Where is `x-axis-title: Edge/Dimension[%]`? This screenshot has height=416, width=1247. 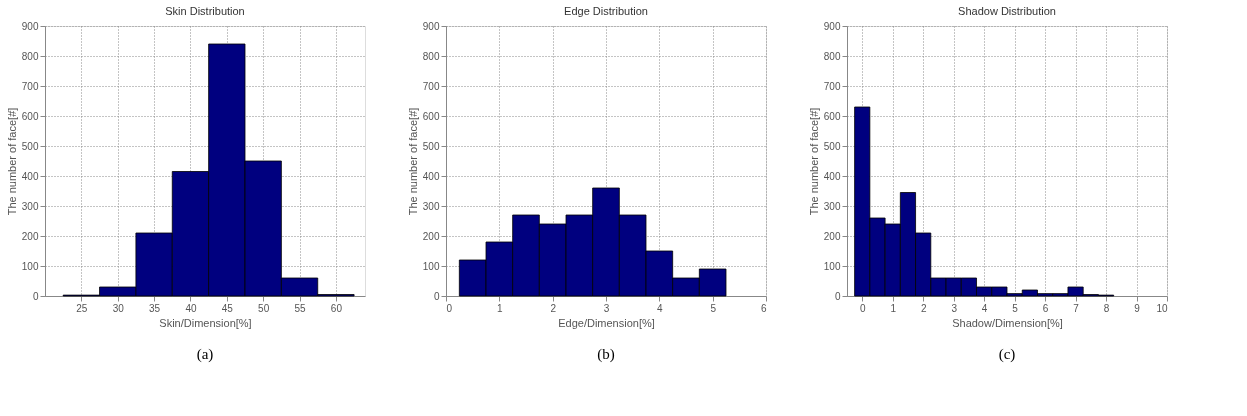
x-axis-title: Edge/Dimension[%] is located at coordinates (606, 322).